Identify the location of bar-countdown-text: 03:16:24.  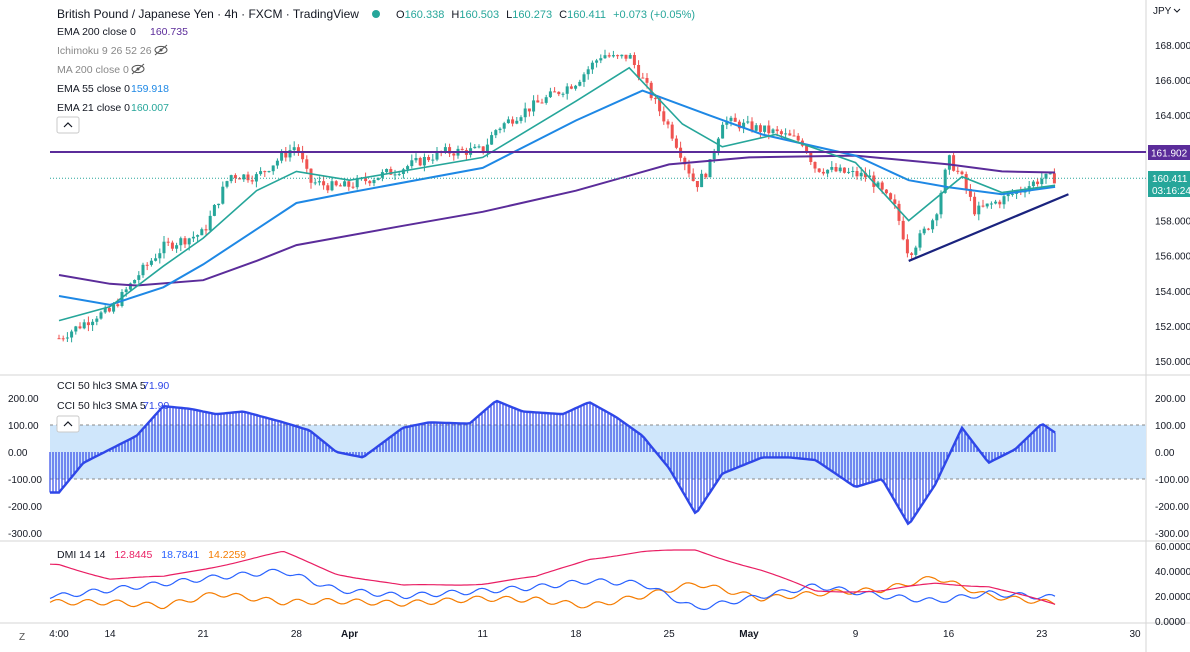
(1171, 191).